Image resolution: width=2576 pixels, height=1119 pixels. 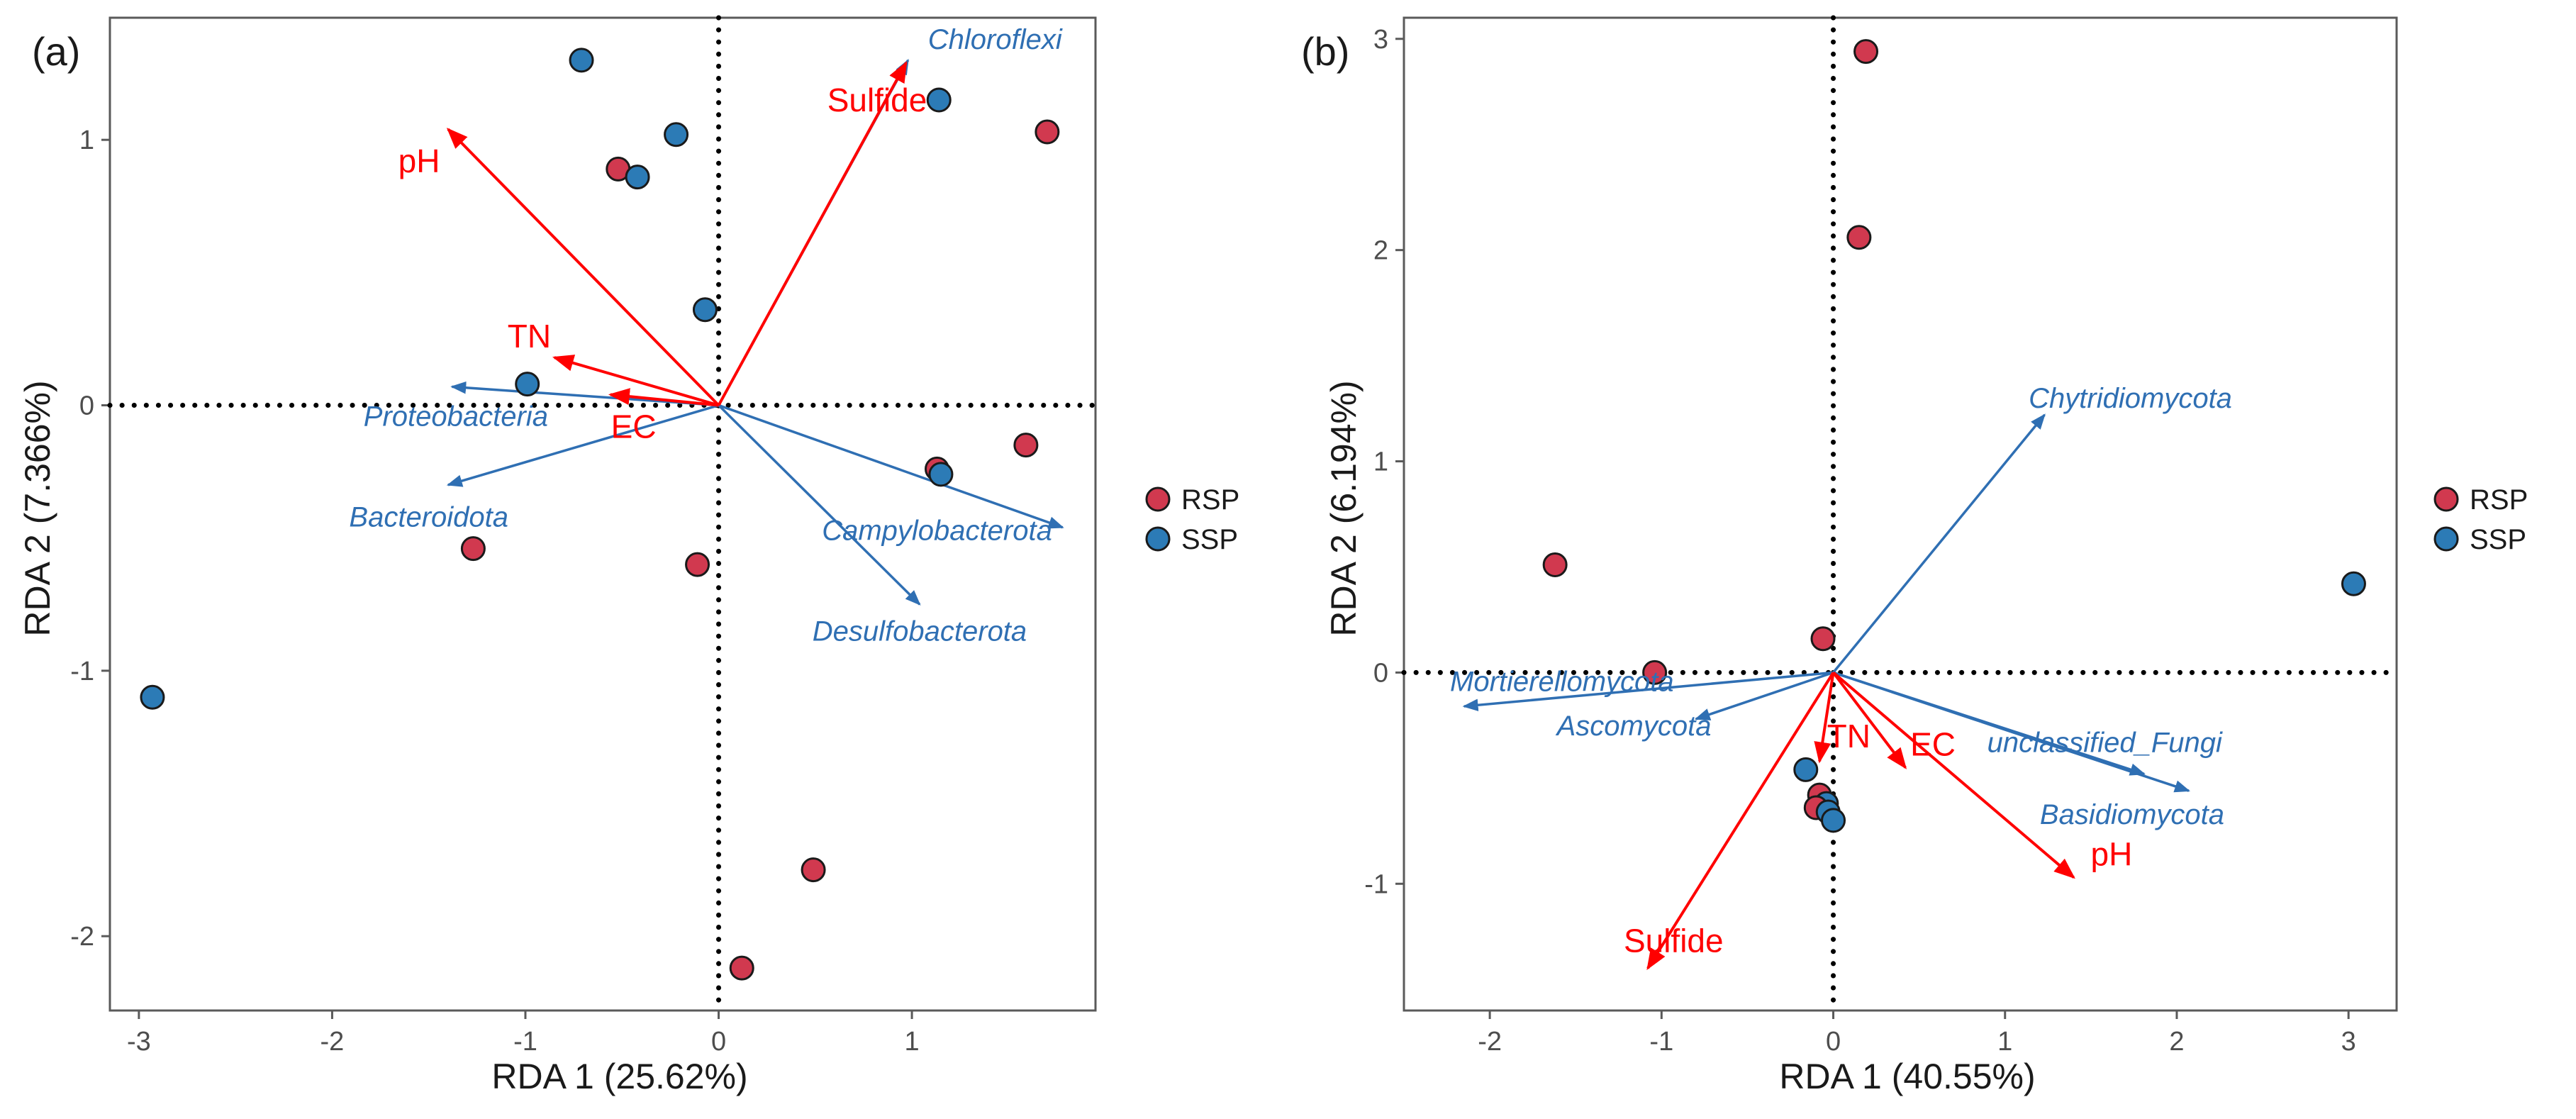 What do you see at coordinates (996, 40) in the screenshot?
I see `species-label-chloroflexi: Chloroflexi` at bounding box center [996, 40].